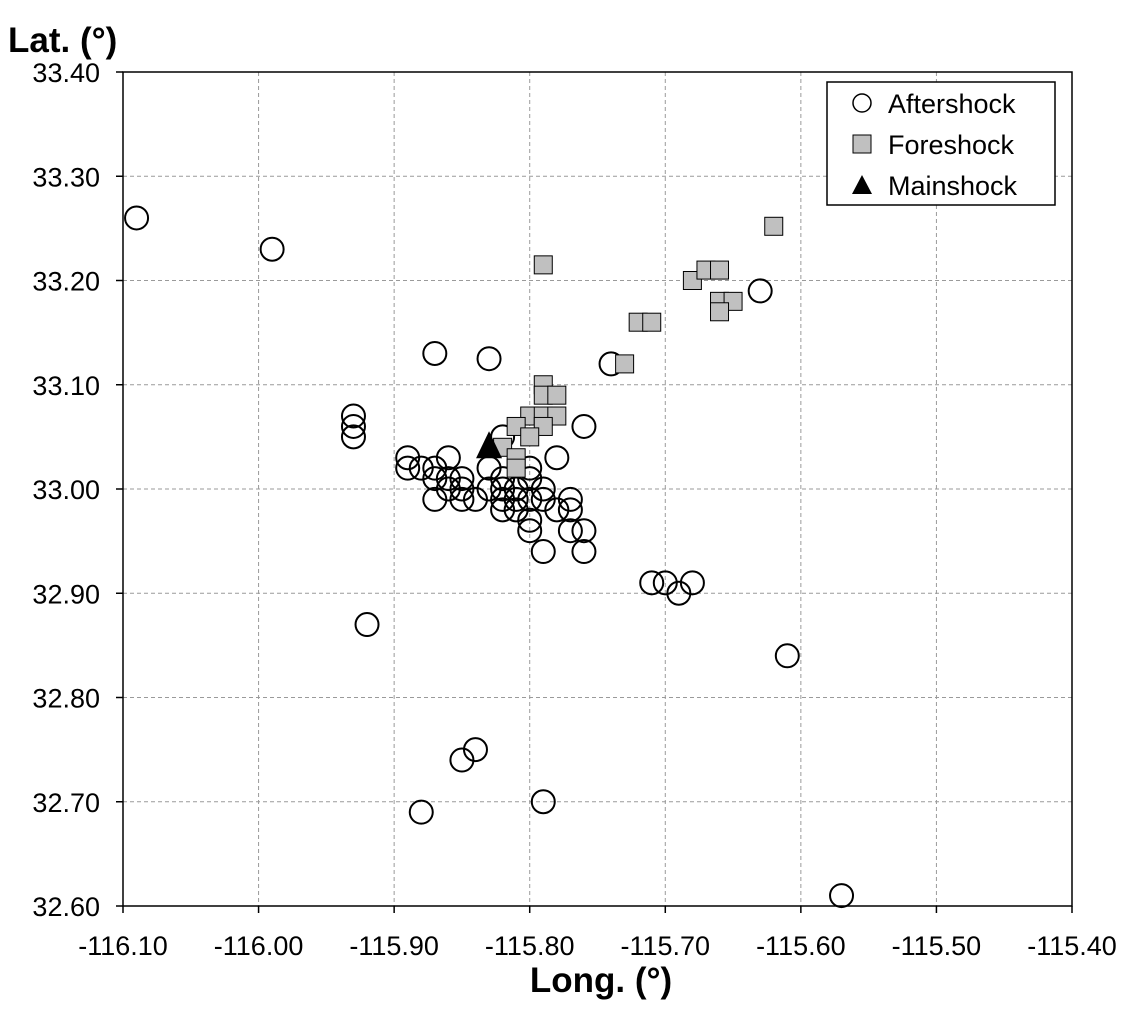 The height and width of the screenshot is (1015, 1132). What do you see at coordinates (801, 946) in the screenshot?
I see `x-tick-label: -115.60` at bounding box center [801, 946].